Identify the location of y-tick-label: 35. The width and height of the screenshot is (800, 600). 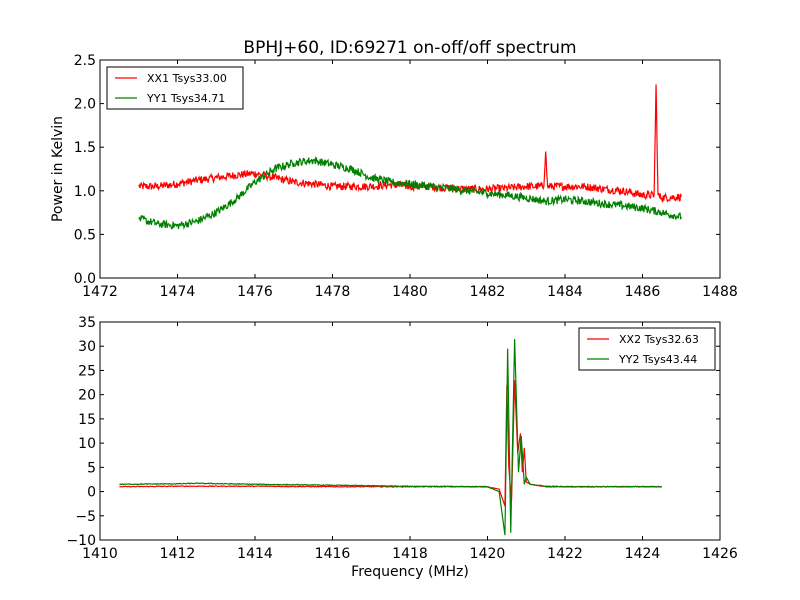
(87, 323).